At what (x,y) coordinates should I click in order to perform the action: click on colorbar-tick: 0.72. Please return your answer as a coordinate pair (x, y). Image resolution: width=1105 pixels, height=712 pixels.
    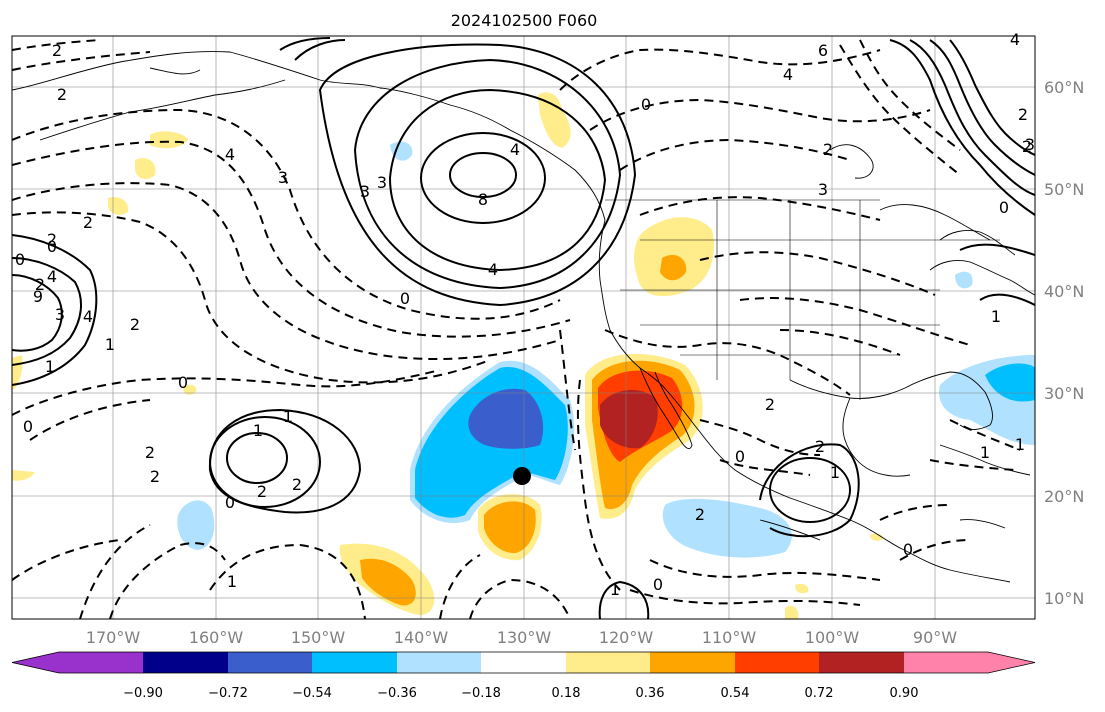
    Looking at the image, I should click on (819, 693).